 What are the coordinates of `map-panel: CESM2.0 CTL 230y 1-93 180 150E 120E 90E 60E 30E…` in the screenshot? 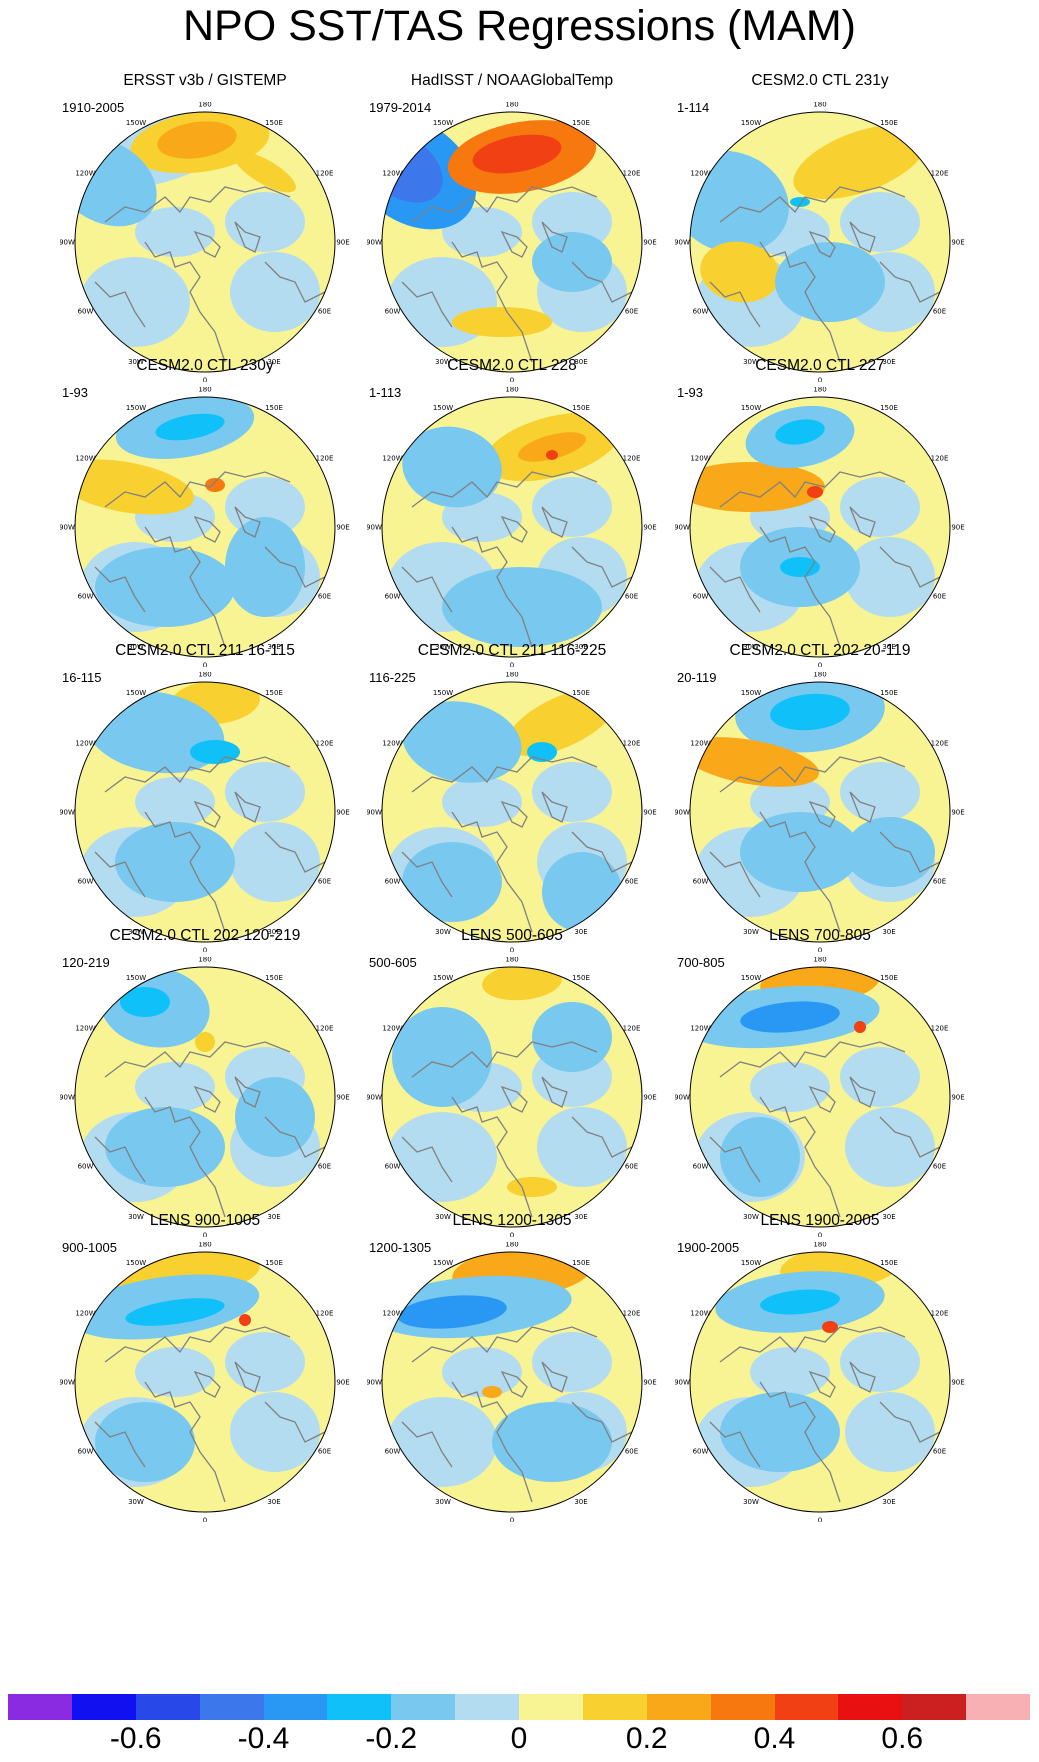 It's located at (205, 512).